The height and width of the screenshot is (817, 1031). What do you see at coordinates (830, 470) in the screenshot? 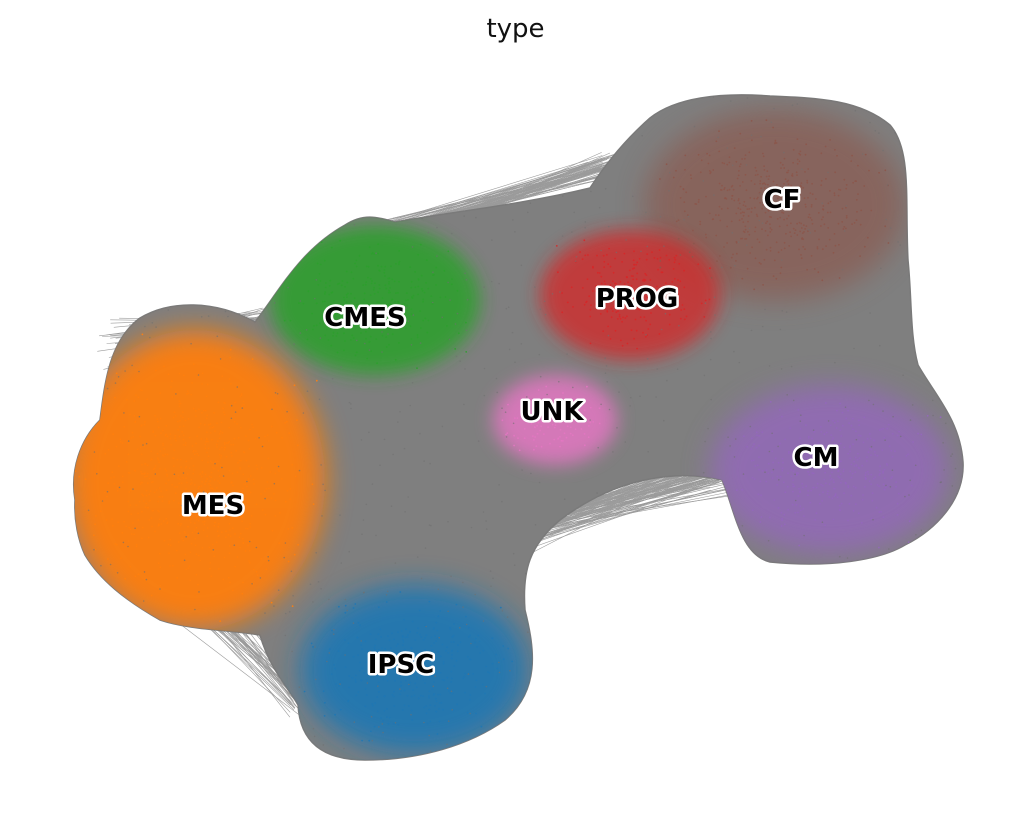
I see `cluster-region-cm` at bounding box center [830, 470].